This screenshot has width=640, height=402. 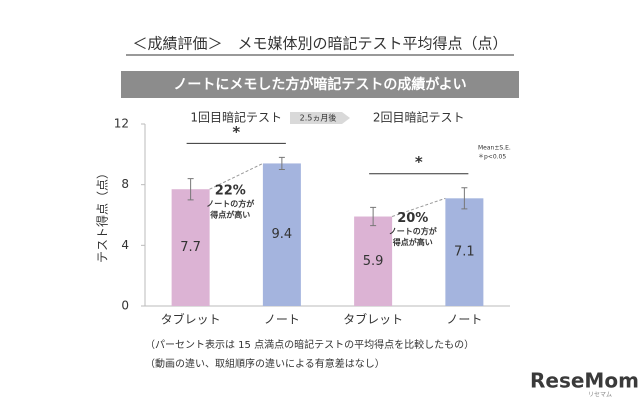 I want to click on annotation-percent: 22%, so click(x=230, y=191).